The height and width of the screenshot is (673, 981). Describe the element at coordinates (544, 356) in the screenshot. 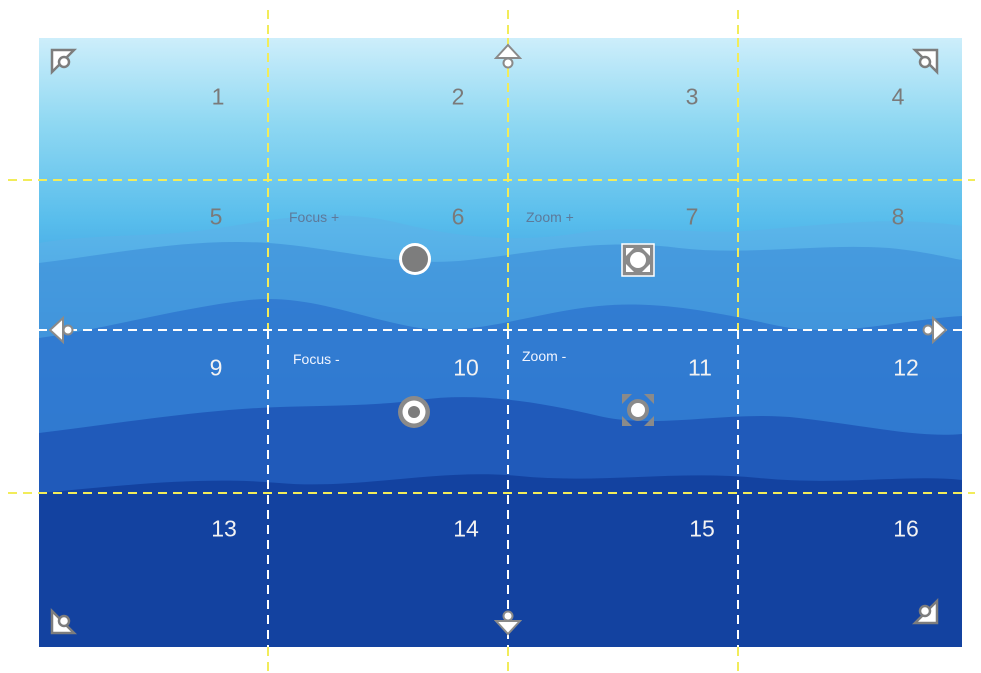

I see `zoom-minus-label: Zoom -` at that location.